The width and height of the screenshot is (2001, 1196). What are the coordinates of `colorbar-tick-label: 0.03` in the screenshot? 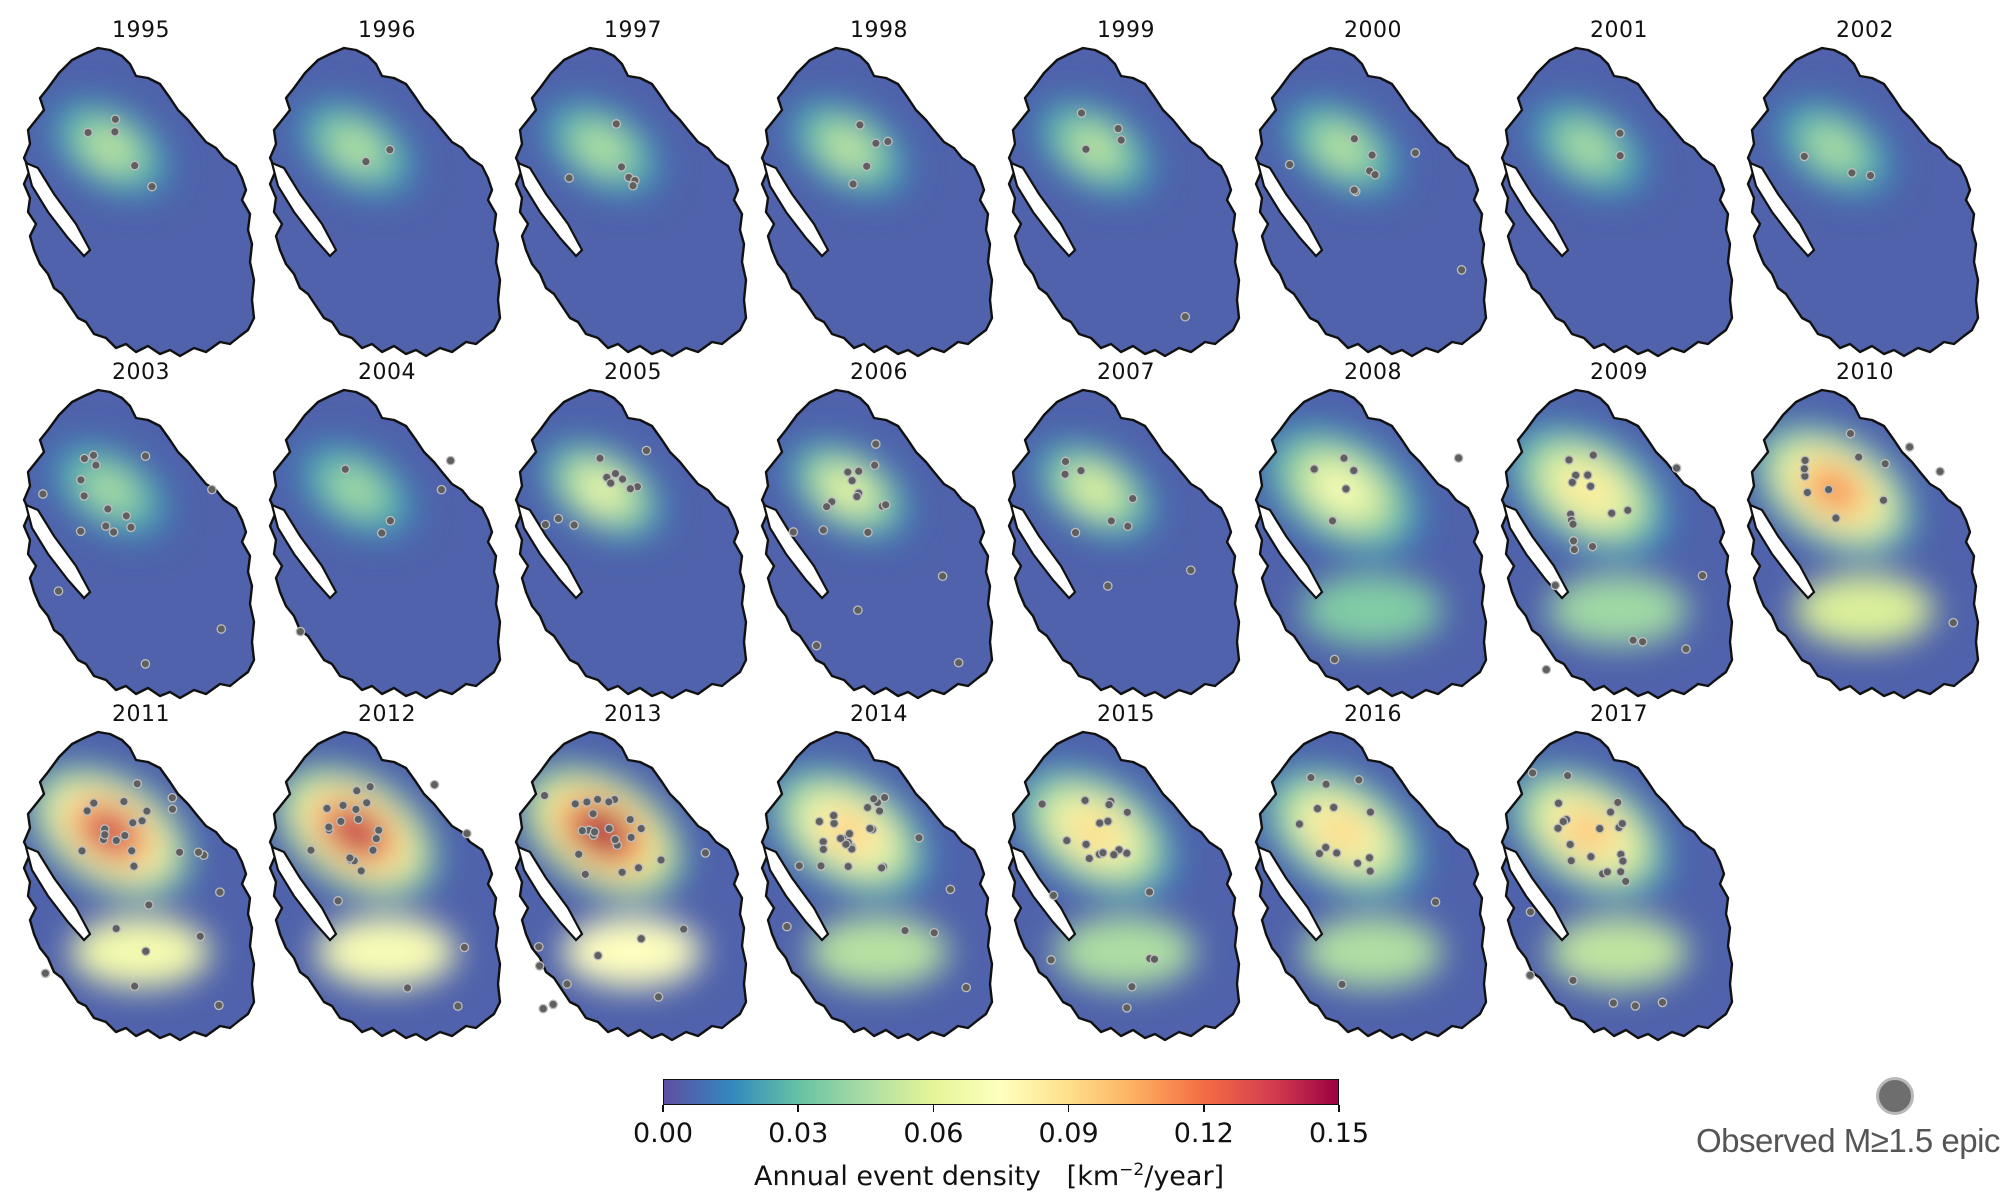 It's located at (798, 1133).